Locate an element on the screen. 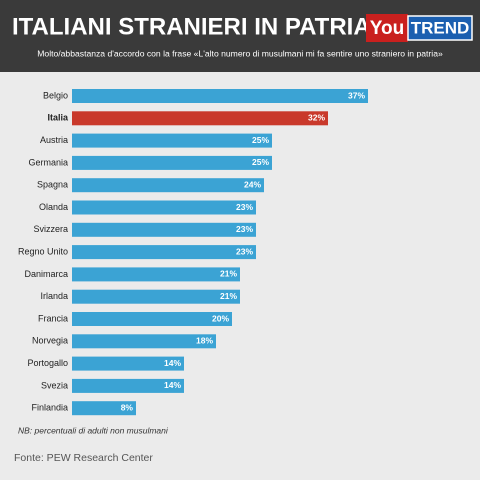 Image resolution: width=480 pixels, height=485 pixels. logo-you-box is located at coordinates (387, 28).